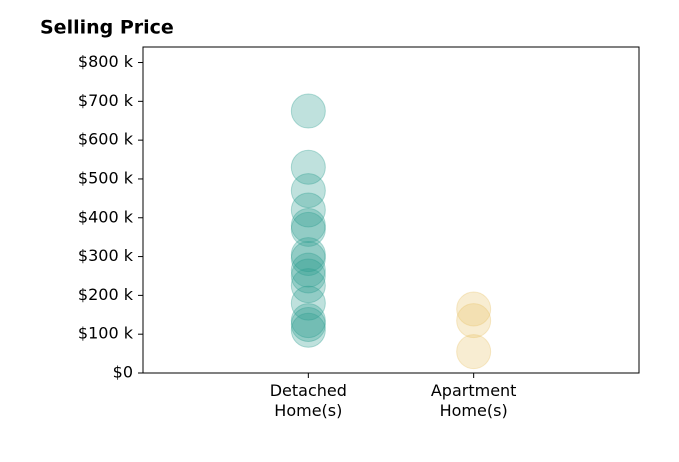  Describe the element at coordinates (308, 400) in the screenshot. I see `x-tick-label: Detached Home(s)` at that location.